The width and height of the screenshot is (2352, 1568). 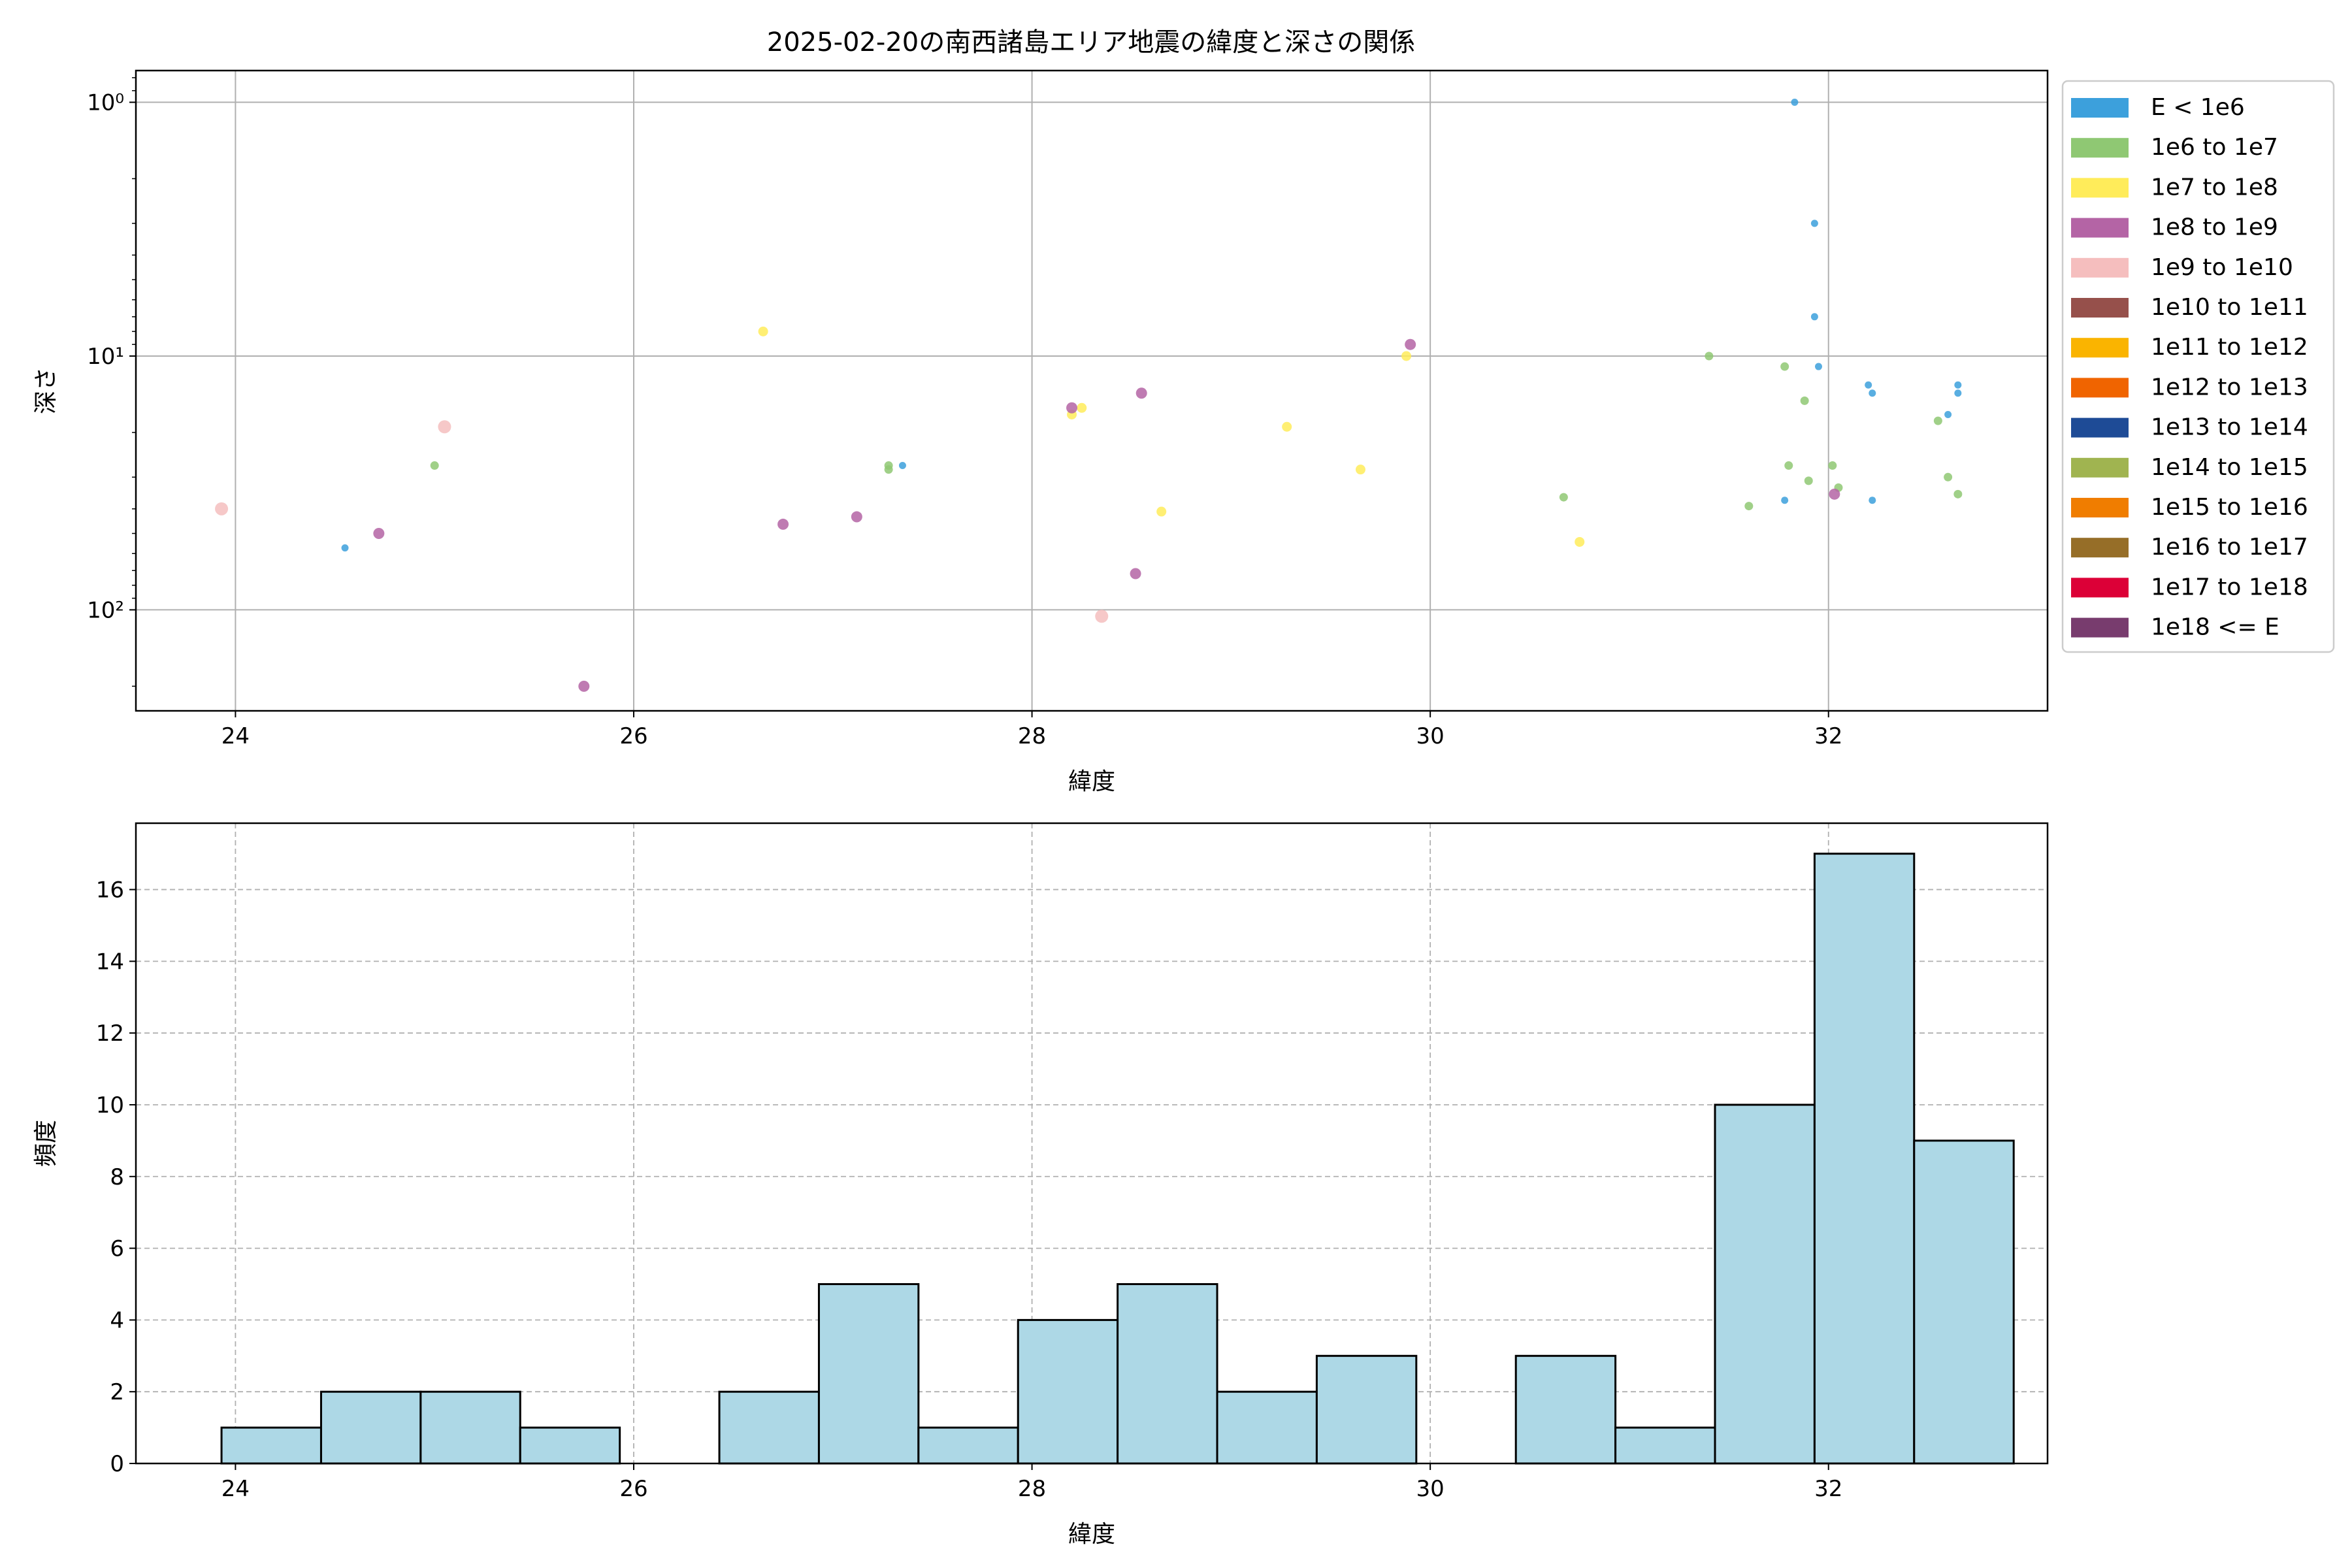 What do you see at coordinates (105, 103) in the screenshot?
I see `scatter-y-tick-label: 10⁰` at bounding box center [105, 103].